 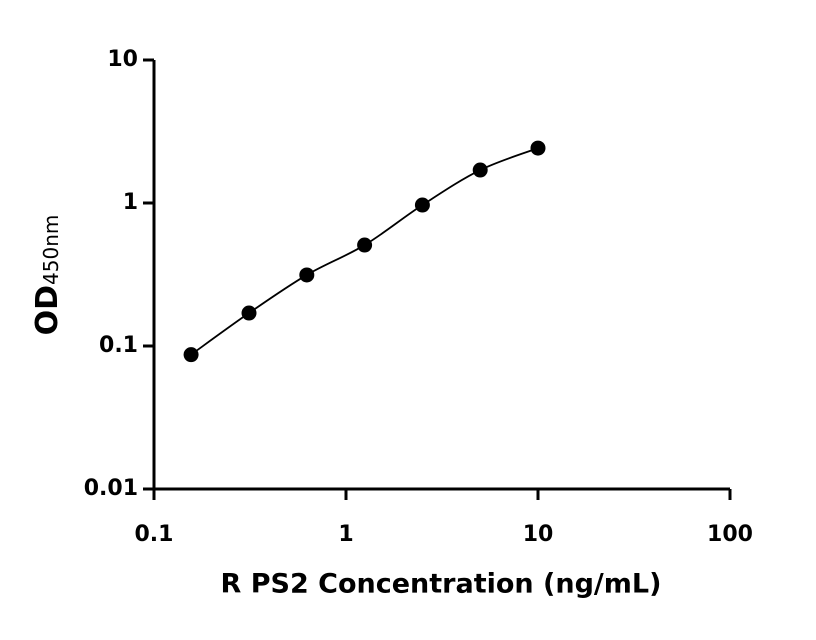 What do you see at coordinates (730, 534) in the screenshot?
I see `x-tick-label: 100` at bounding box center [730, 534].